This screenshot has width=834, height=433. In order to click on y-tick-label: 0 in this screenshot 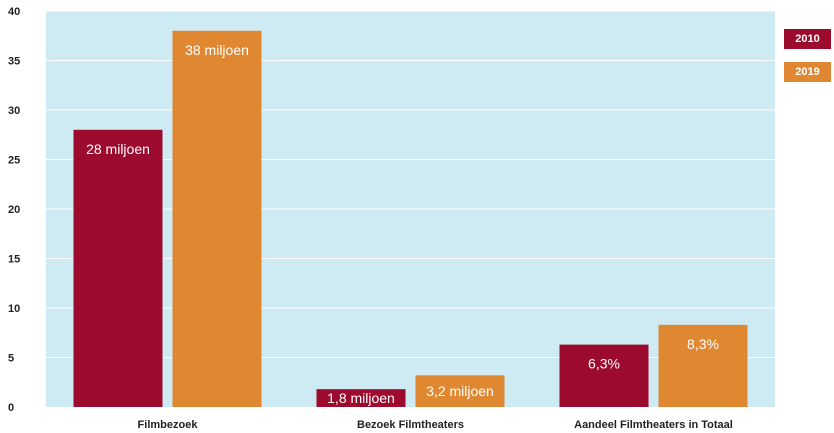, I will do `click(11, 408)`.